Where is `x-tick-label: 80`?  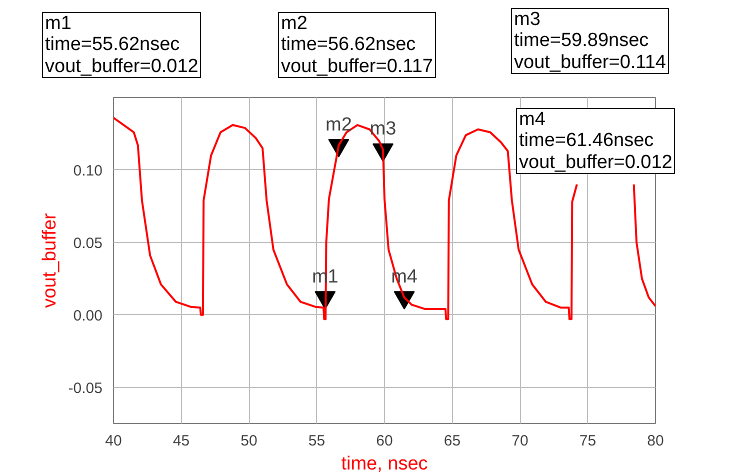 x-tick-label: 80 is located at coordinates (655, 441).